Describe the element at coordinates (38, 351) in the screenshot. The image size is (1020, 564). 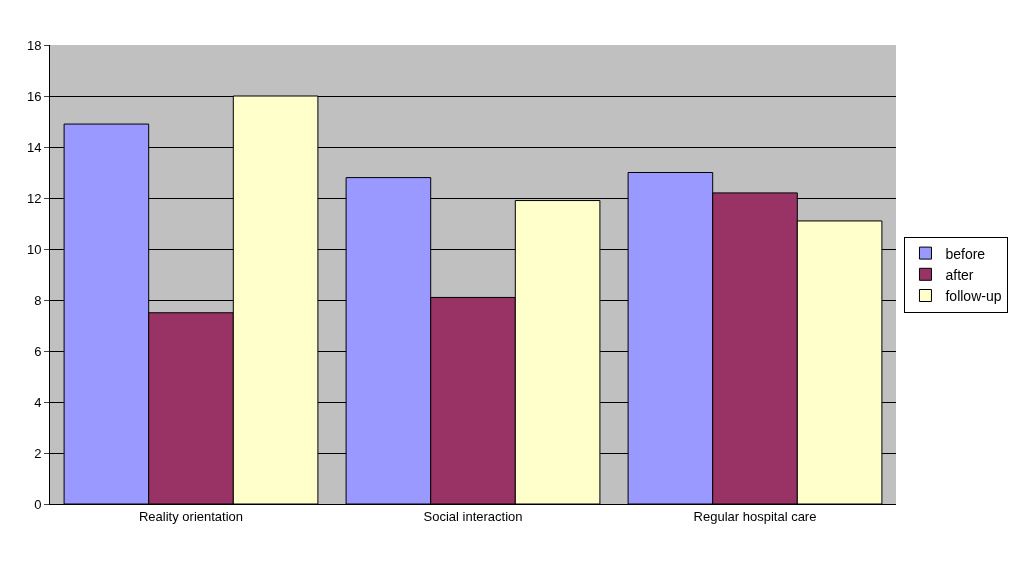
I see `y-tick-label: 6` at that location.